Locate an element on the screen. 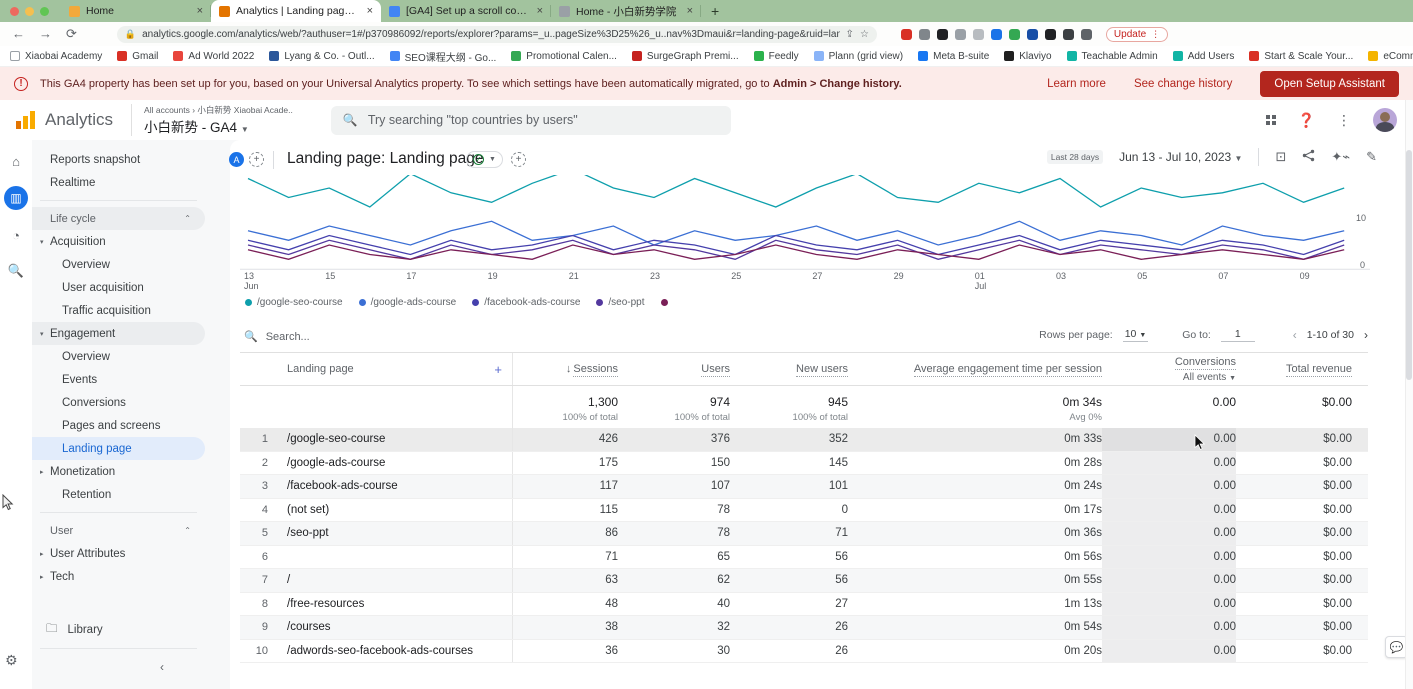 This screenshot has height=689, width=1413. sidebar-item-life-cycle: Life cycle ⌃ is located at coordinates (118, 218).